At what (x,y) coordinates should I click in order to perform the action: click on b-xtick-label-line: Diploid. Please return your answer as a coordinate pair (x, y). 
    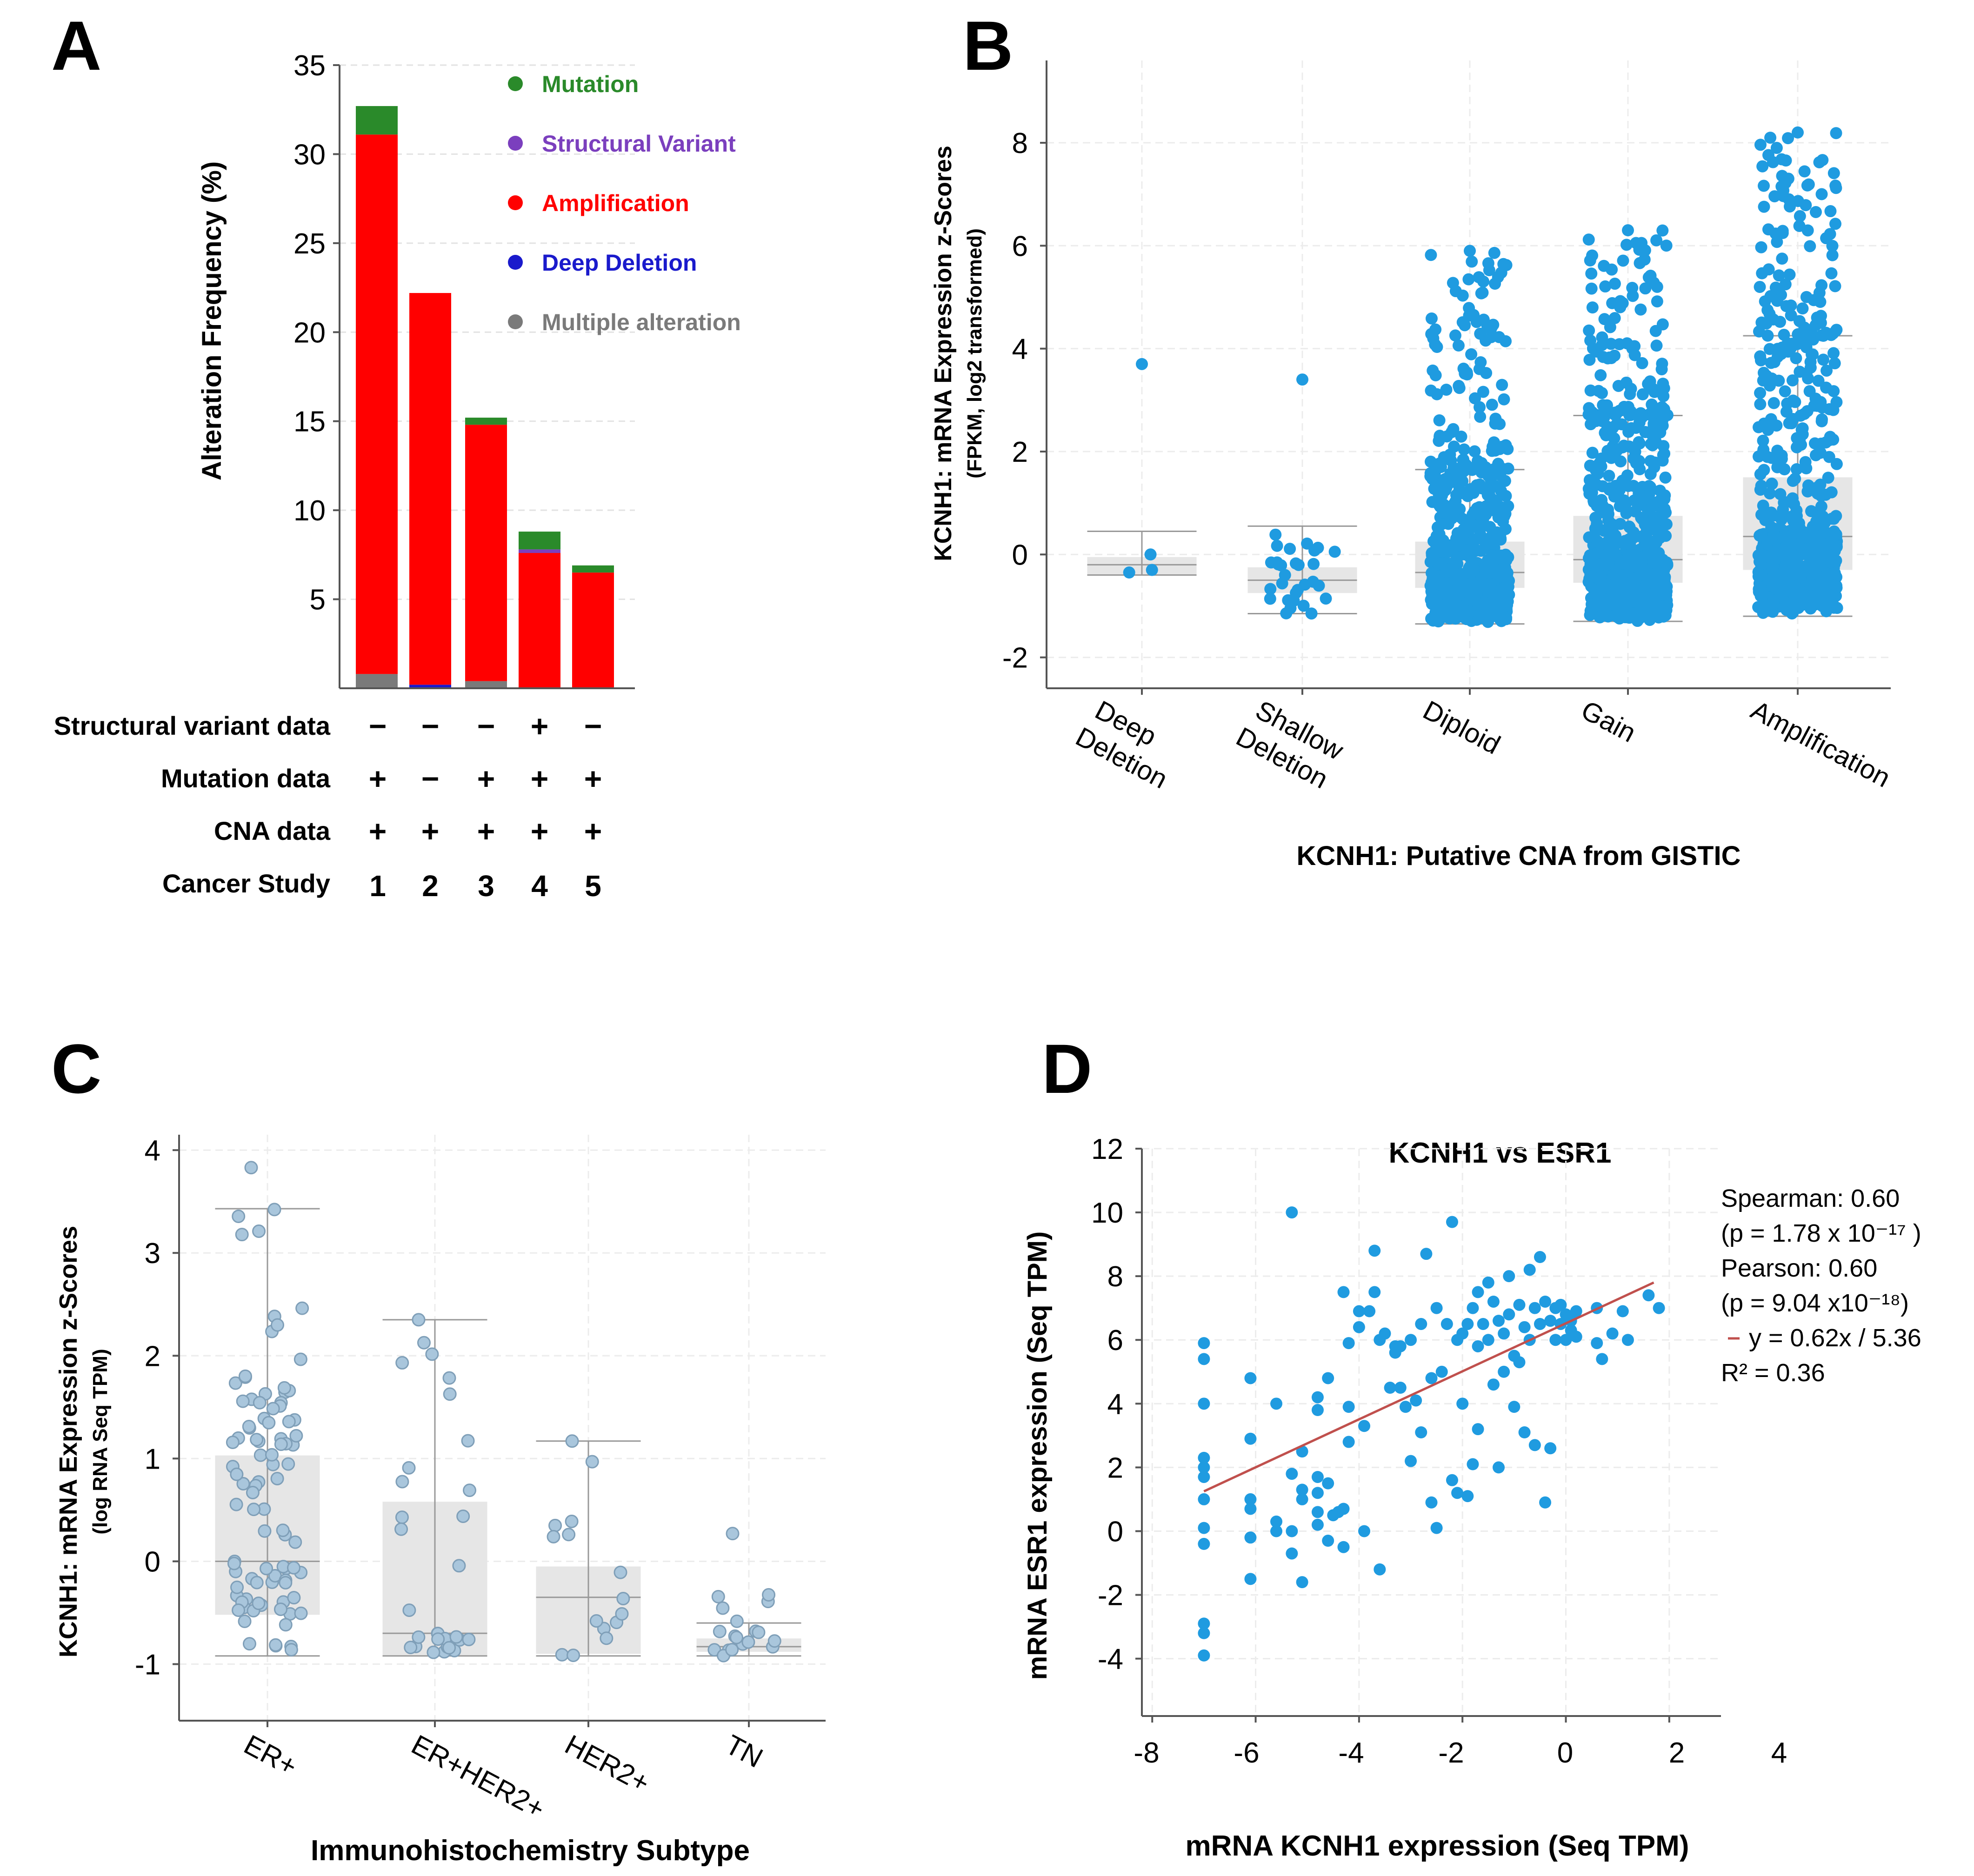
    Looking at the image, I should click on (1461, 727).